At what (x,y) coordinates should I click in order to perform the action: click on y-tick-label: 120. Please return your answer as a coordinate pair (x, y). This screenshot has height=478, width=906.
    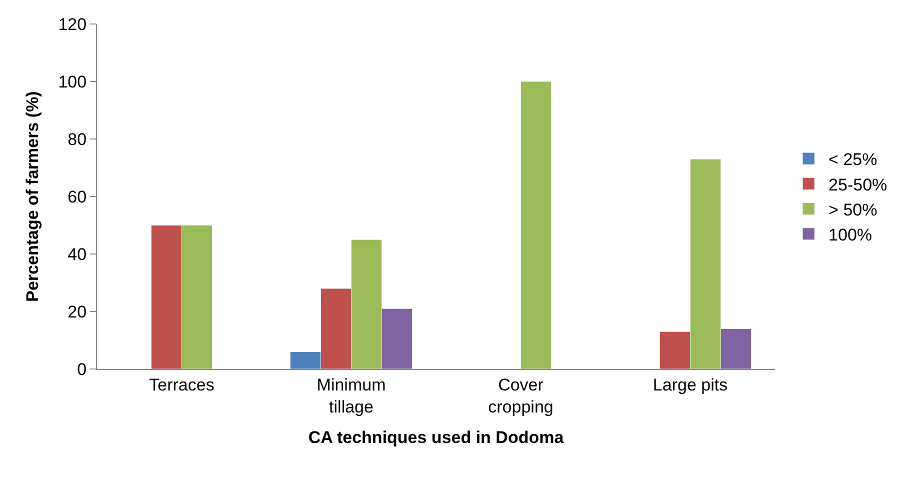
    Looking at the image, I should click on (72, 24).